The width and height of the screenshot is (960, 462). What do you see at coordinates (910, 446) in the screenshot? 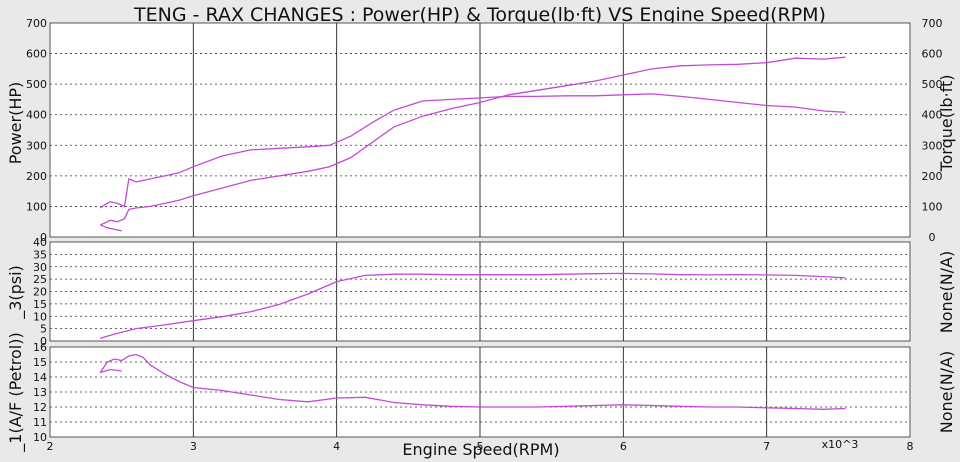
I see `x-tick-label: 8` at bounding box center [910, 446].